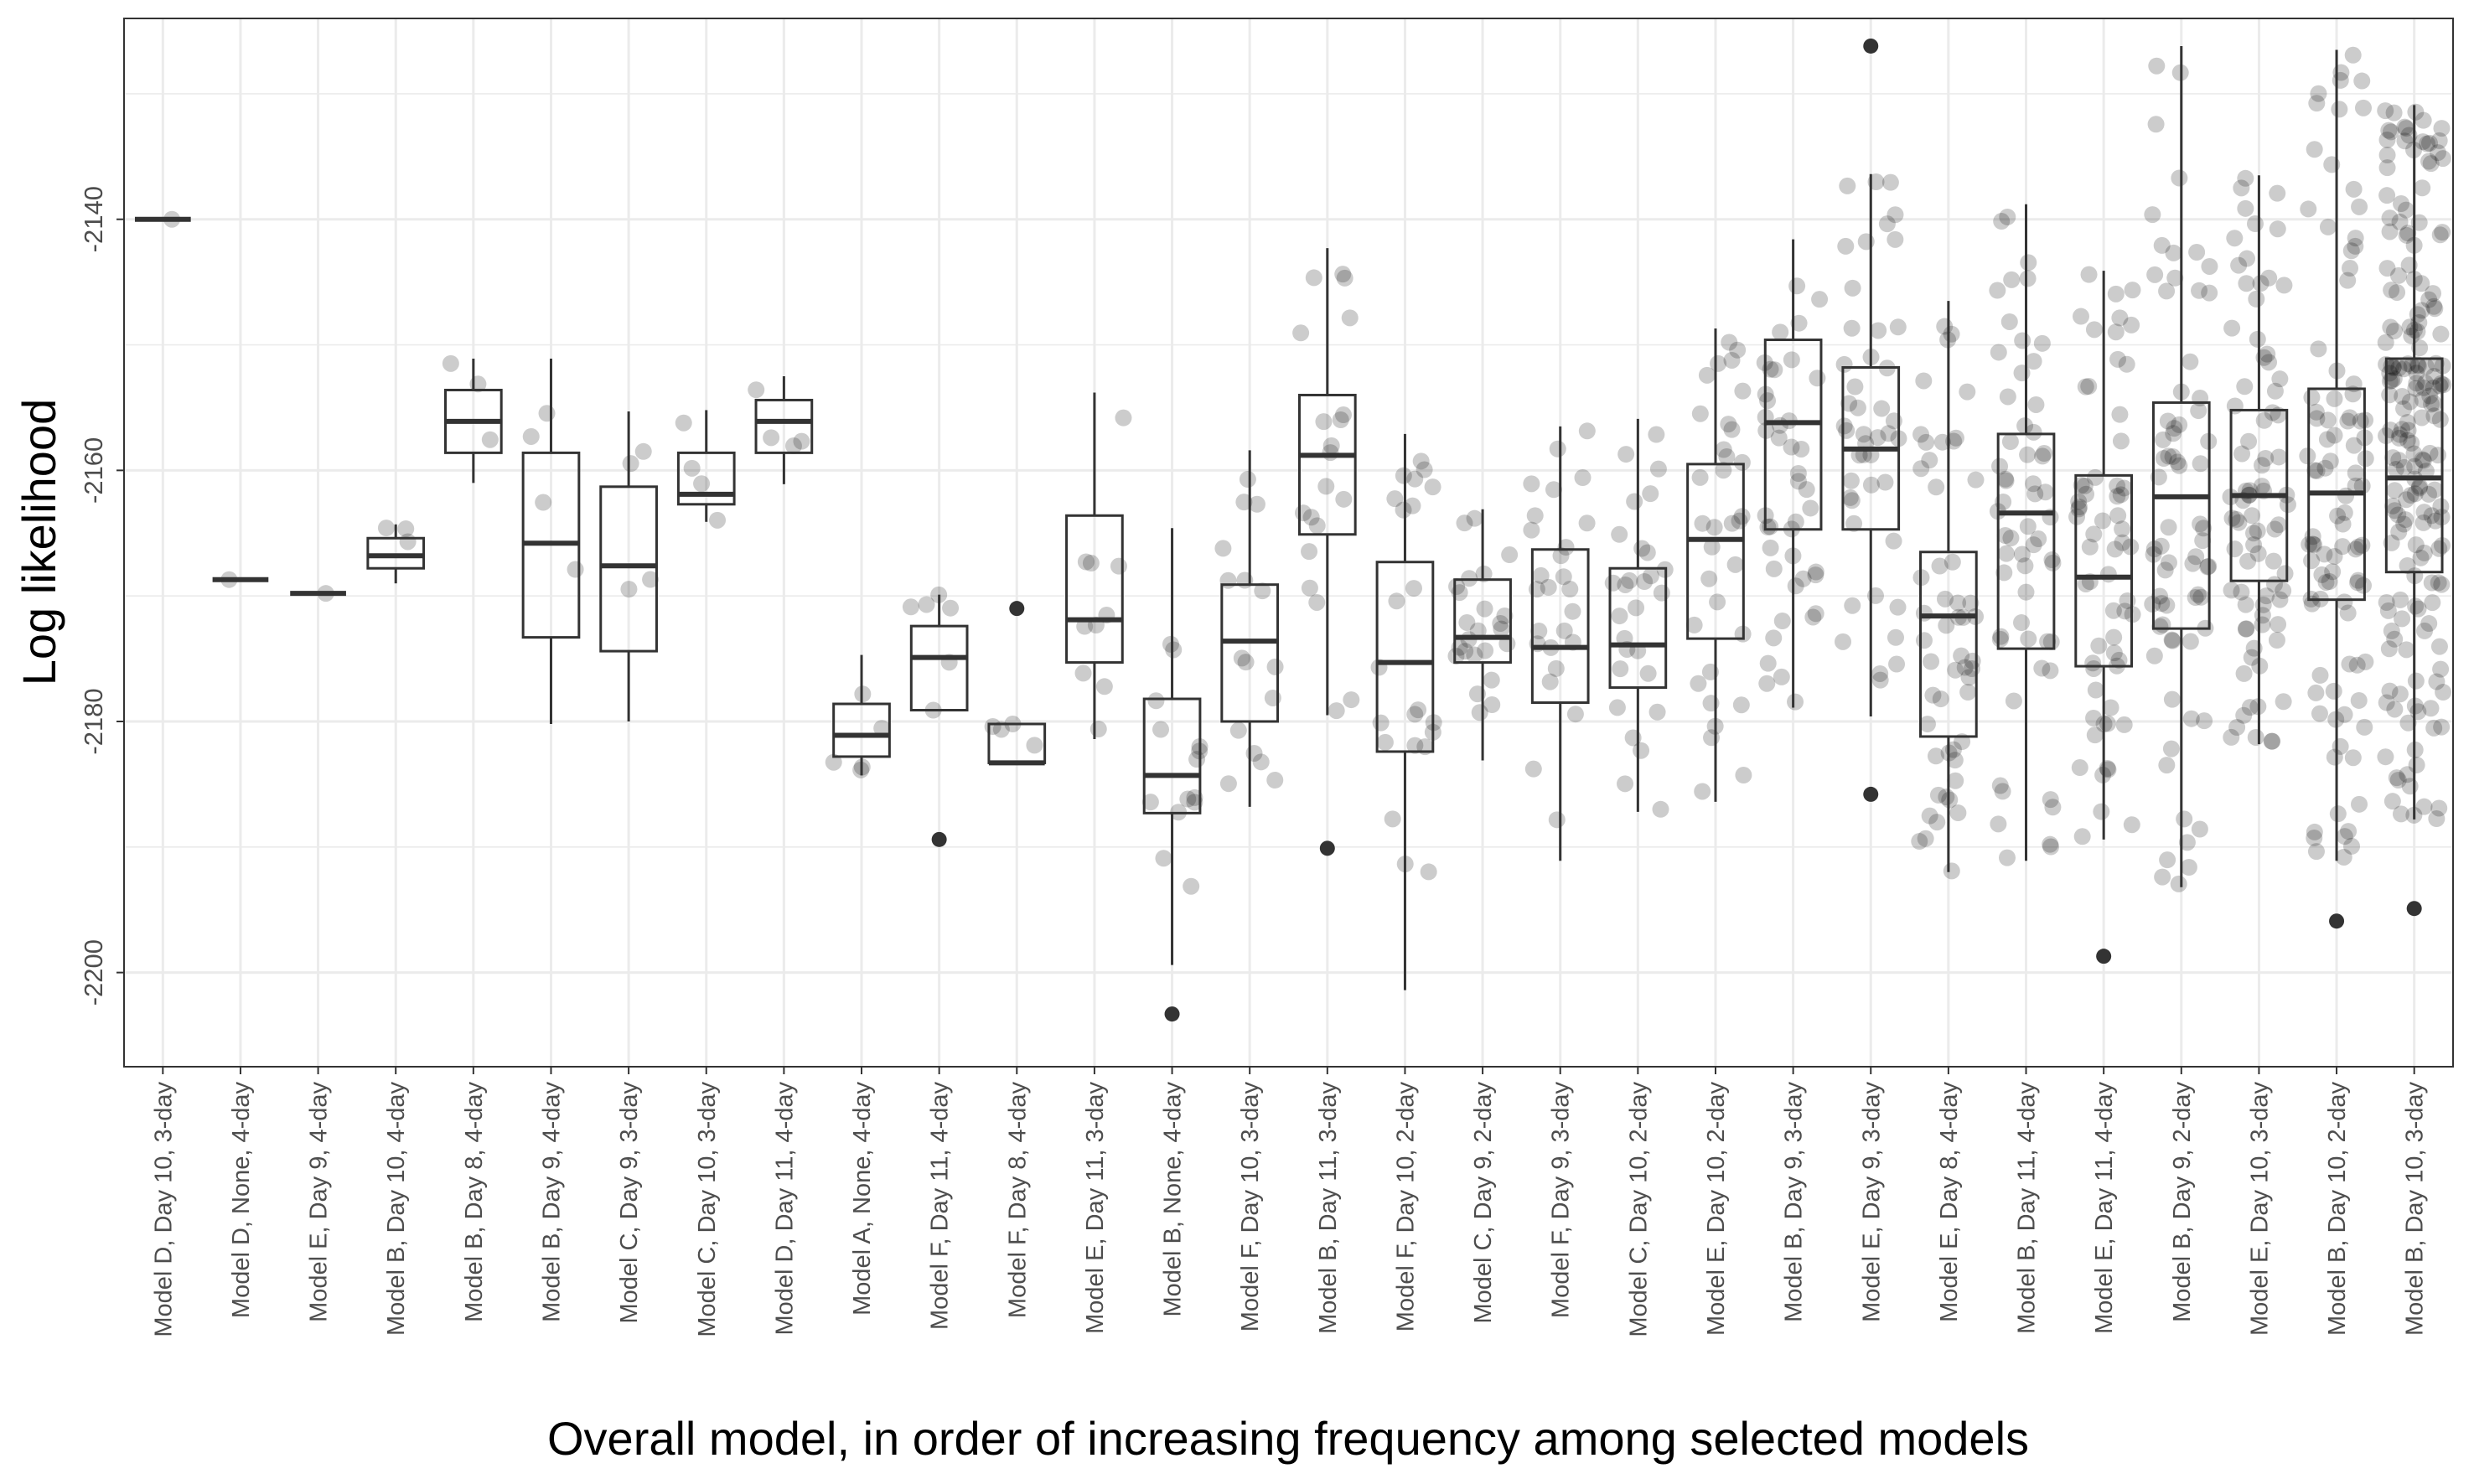 The height and width of the screenshot is (1484, 2474). What do you see at coordinates (2259, 1209) in the screenshot?
I see `x-tick-label: Model E, Day 10, 3-day` at bounding box center [2259, 1209].